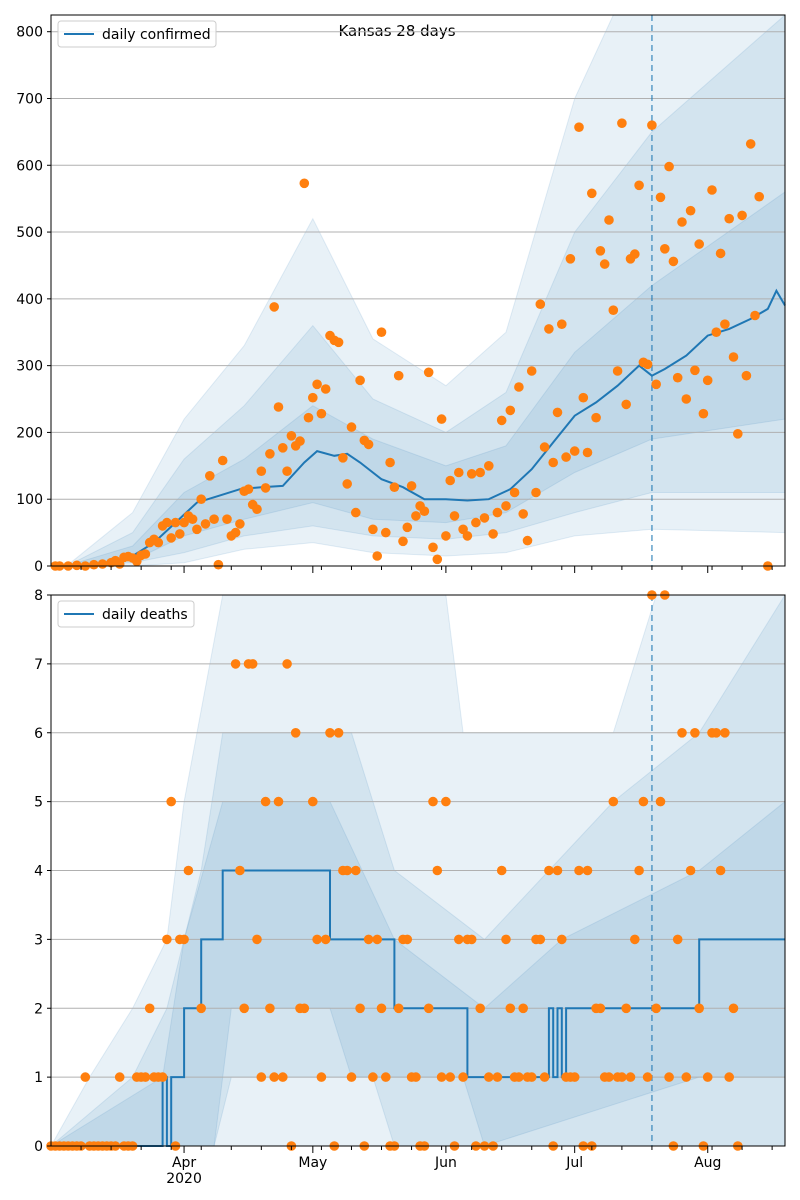  What do you see at coordinates (38, 734) in the screenshot?
I see `y-tick-label: 6` at bounding box center [38, 734].